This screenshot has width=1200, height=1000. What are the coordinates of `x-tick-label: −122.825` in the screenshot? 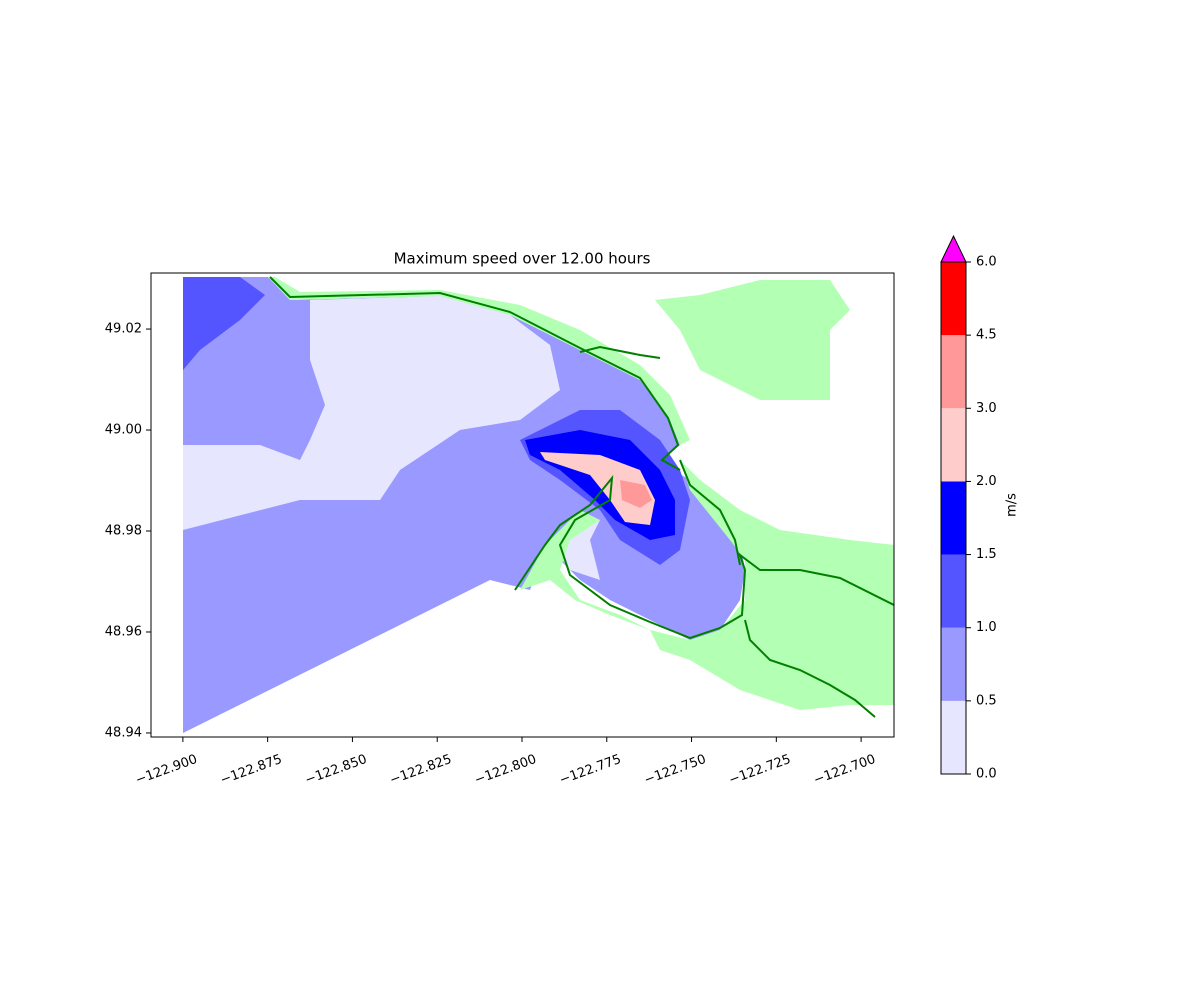 It's located at (421, 770).